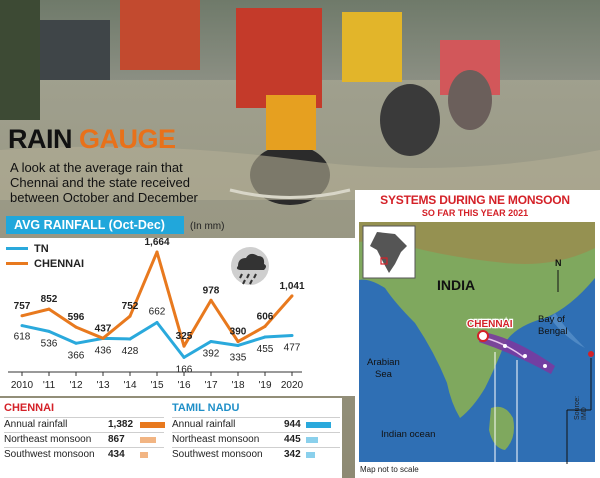 This screenshot has height=478, width=600. What do you see at coordinates (49, 299) in the screenshot?
I see `data-label-chennai: 852` at bounding box center [49, 299].